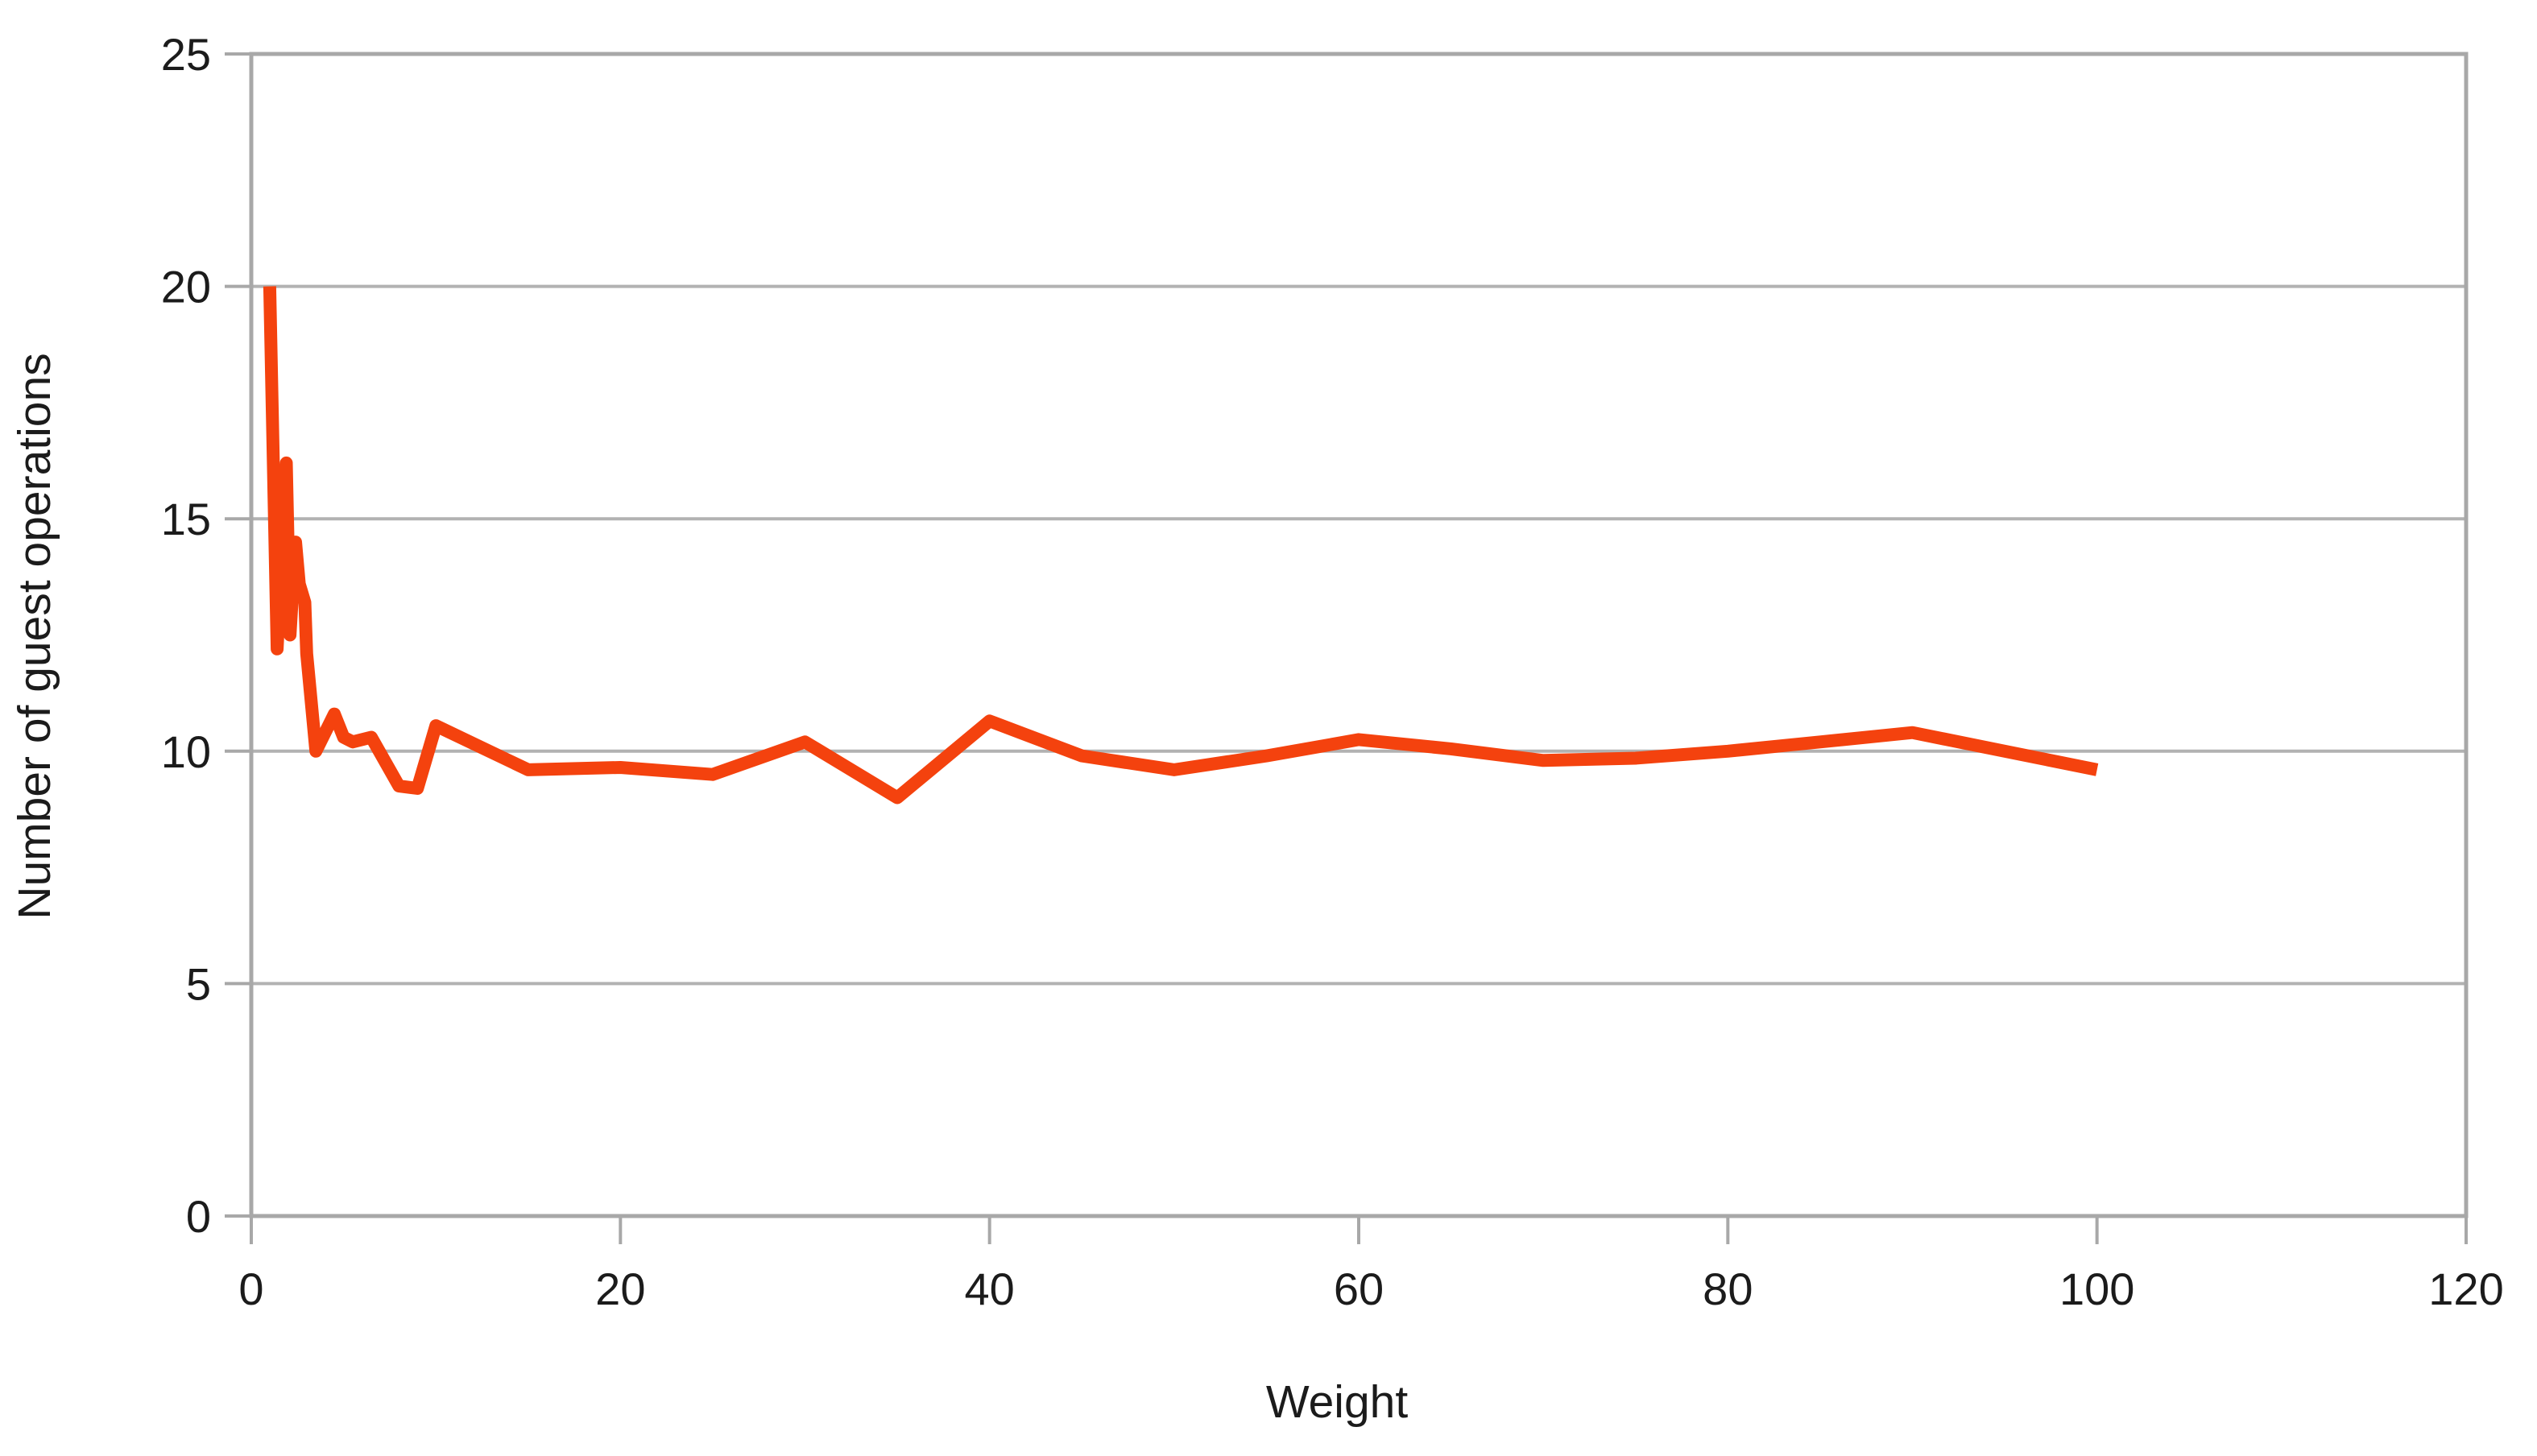 Image resolution: width=2537 pixels, height=1456 pixels. What do you see at coordinates (186, 54) in the screenshot?
I see `y-tick-label-25: 25` at bounding box center [186, 54].